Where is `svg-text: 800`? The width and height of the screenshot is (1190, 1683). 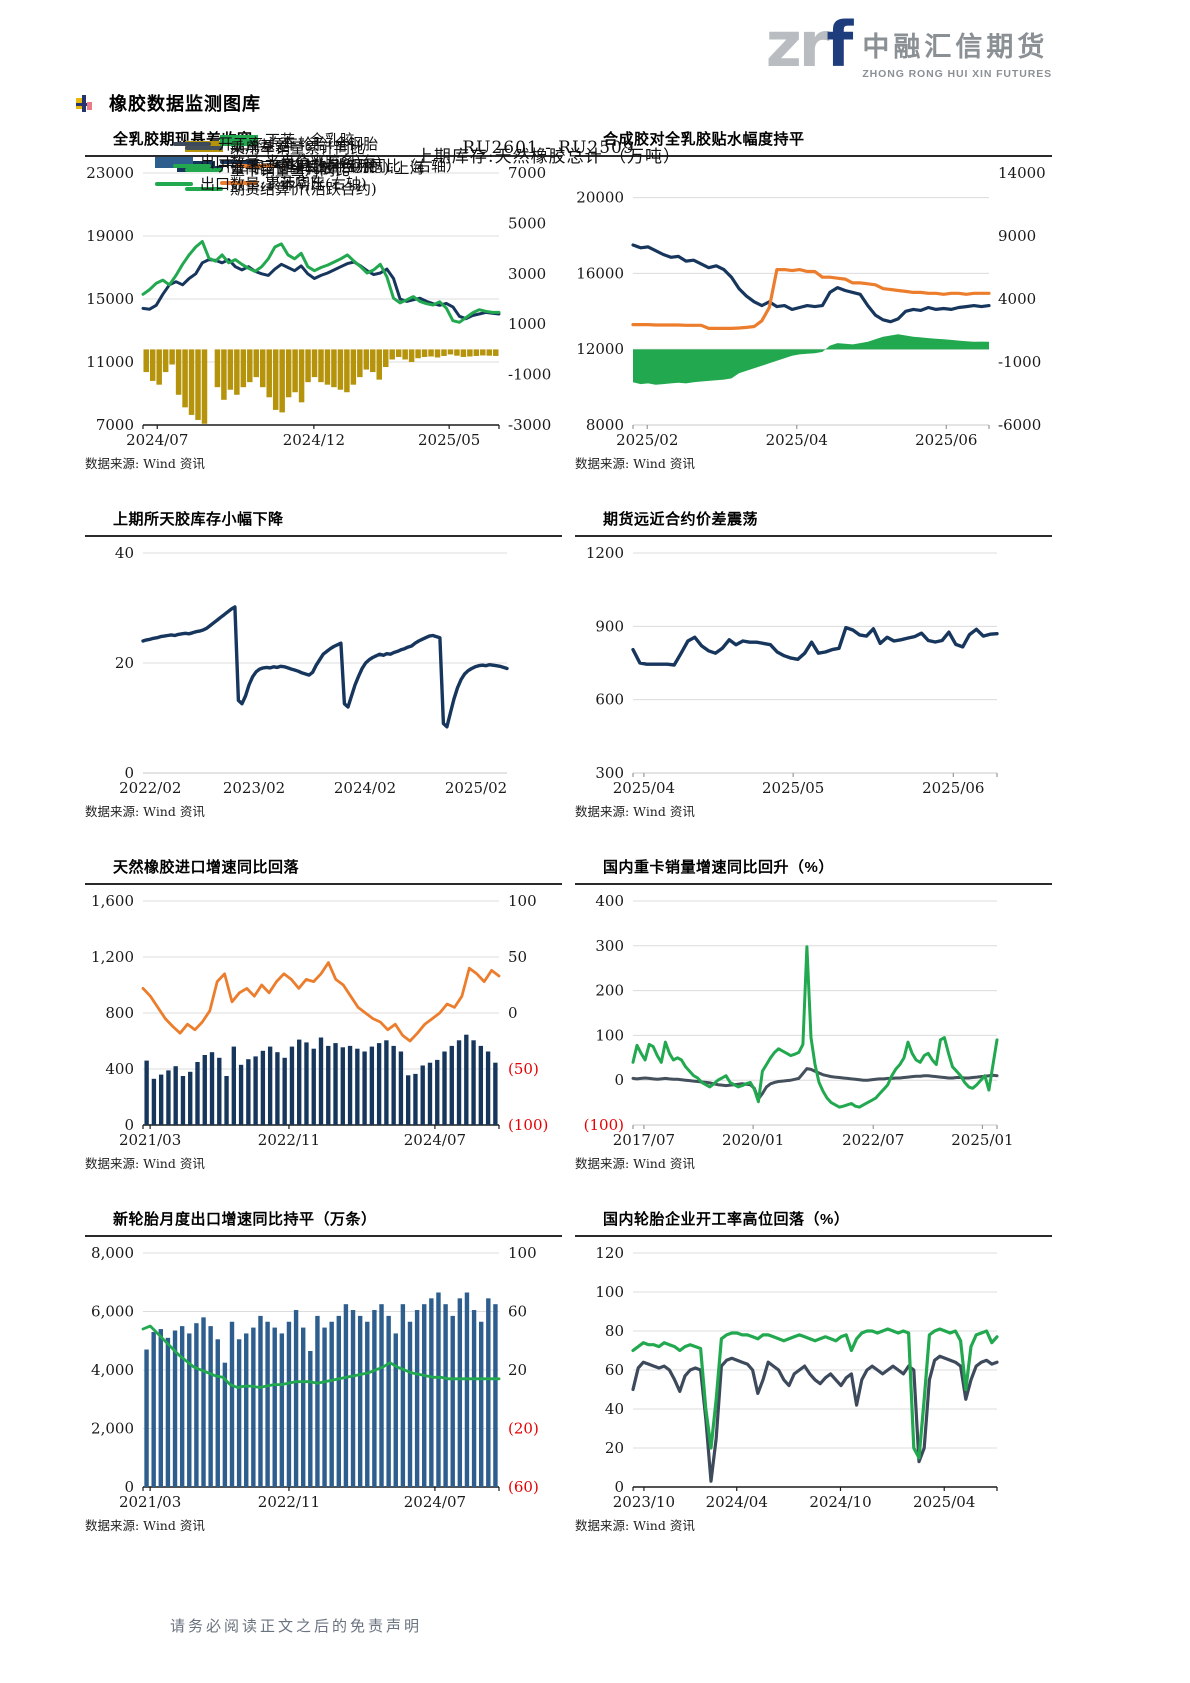 svg-text: 800 is located at coordinates (119, 1013).